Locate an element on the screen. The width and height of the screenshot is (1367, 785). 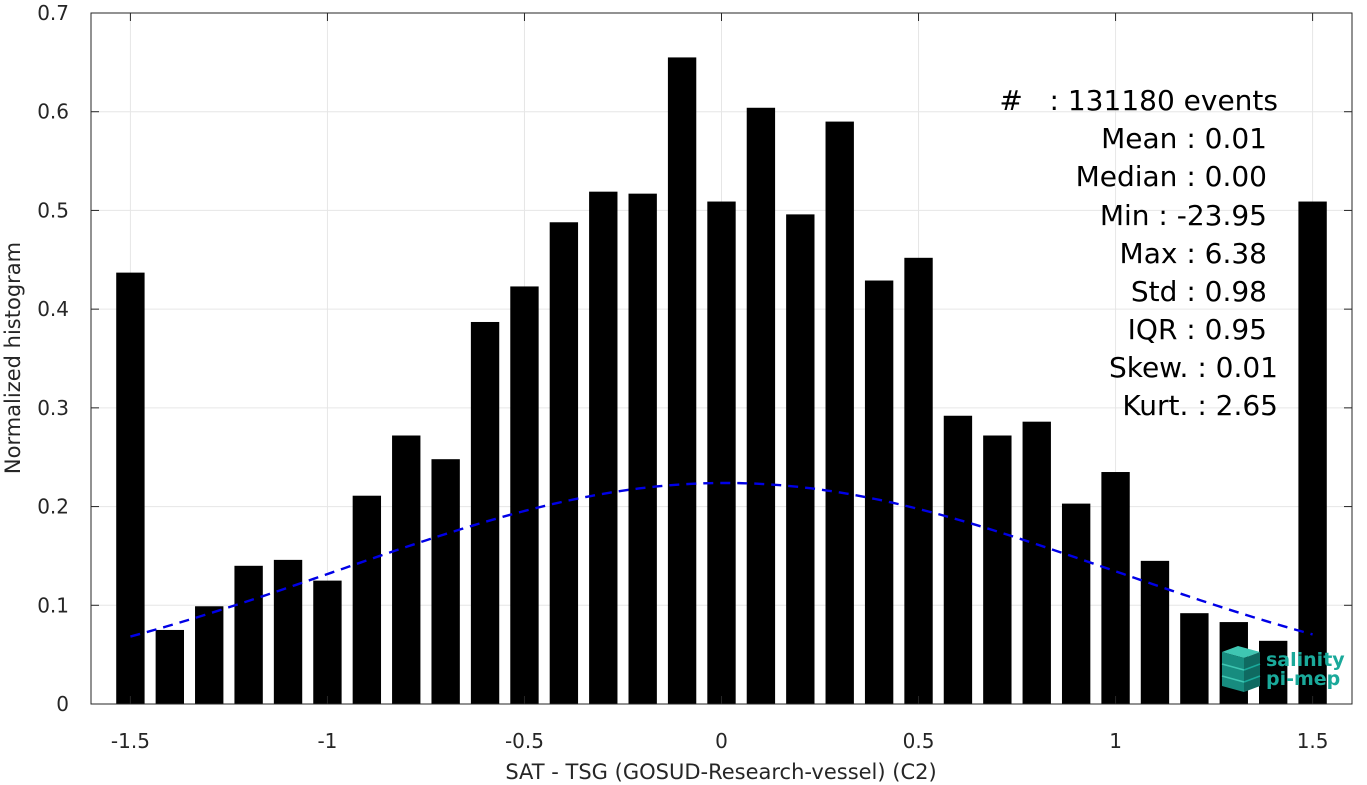
stat-iqr: IQR : 0.95 is located at coordinates (1197, 329).